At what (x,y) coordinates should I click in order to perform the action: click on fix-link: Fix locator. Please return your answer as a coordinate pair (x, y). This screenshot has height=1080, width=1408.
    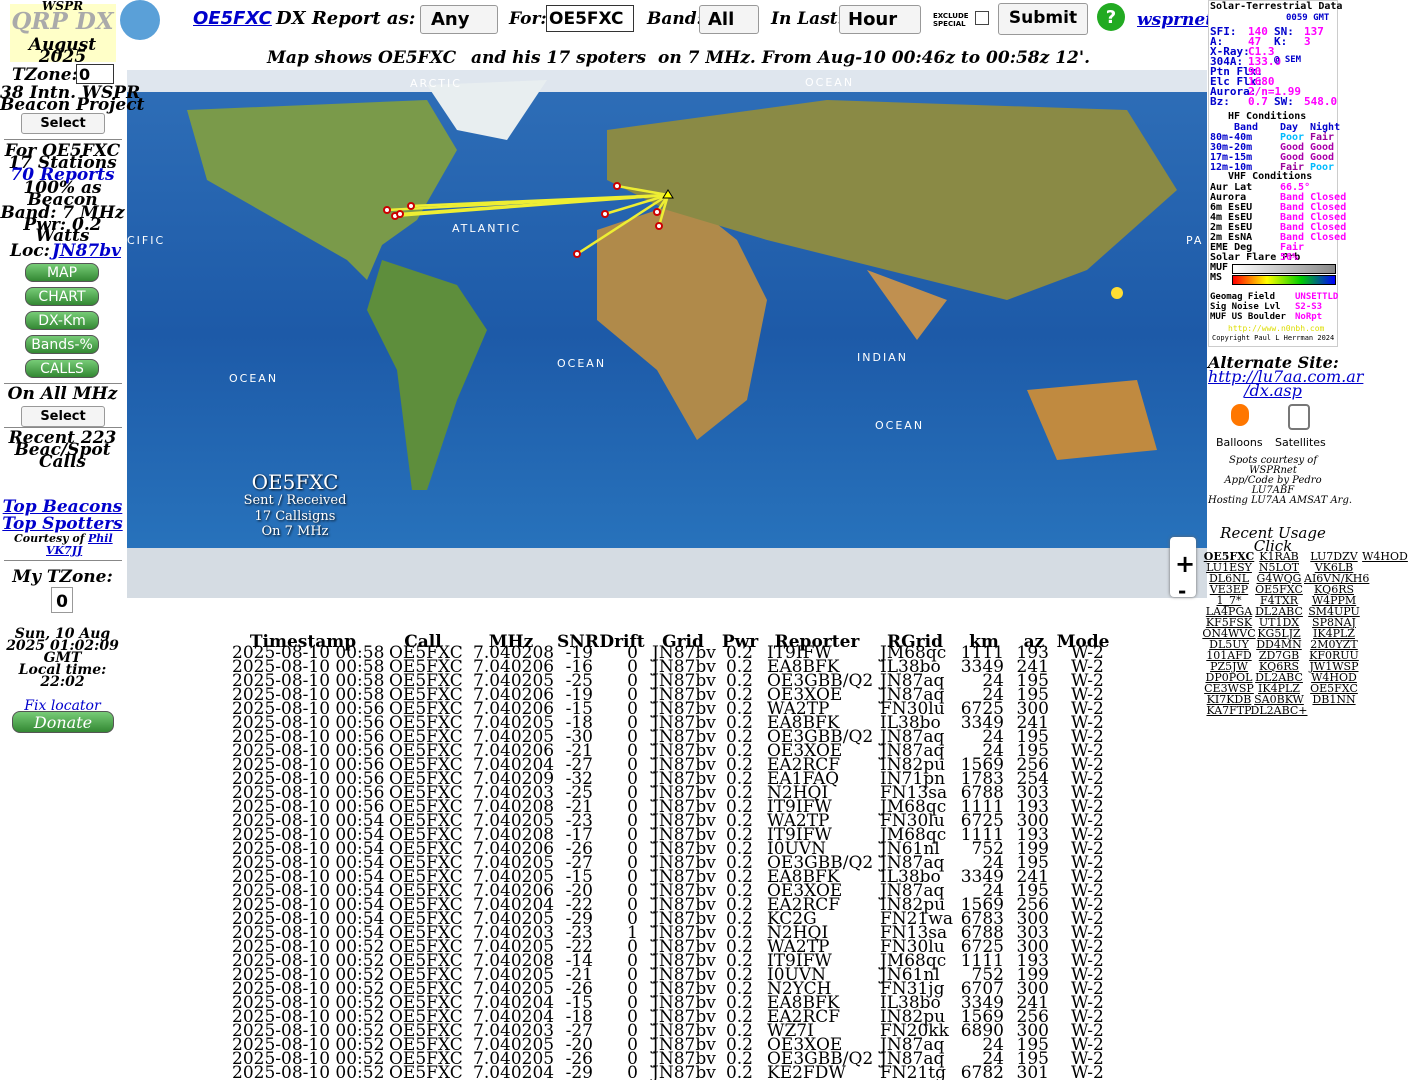
    Looking at the image, I should click on (62, 706).